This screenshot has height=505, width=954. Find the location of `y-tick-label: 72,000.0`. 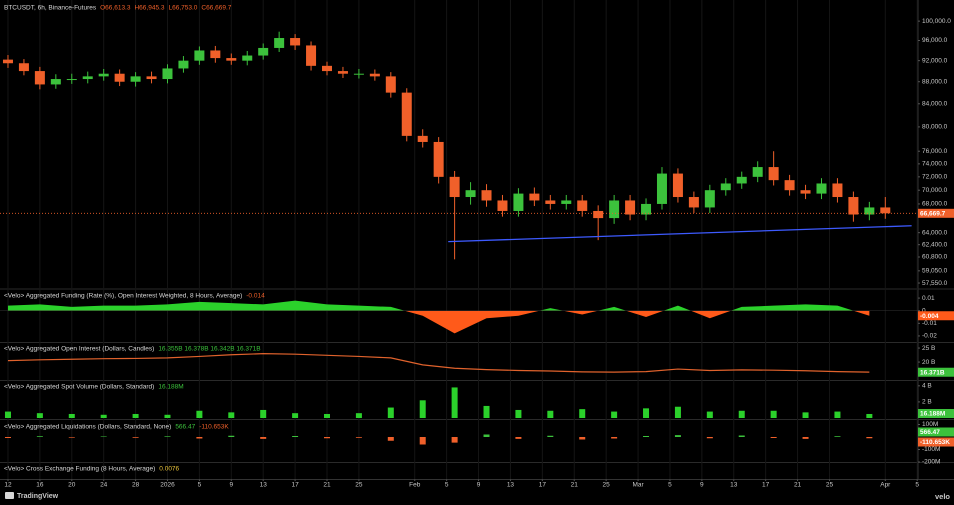

y-tick-label: 72,000.0 is located at coordinates (935, 177).